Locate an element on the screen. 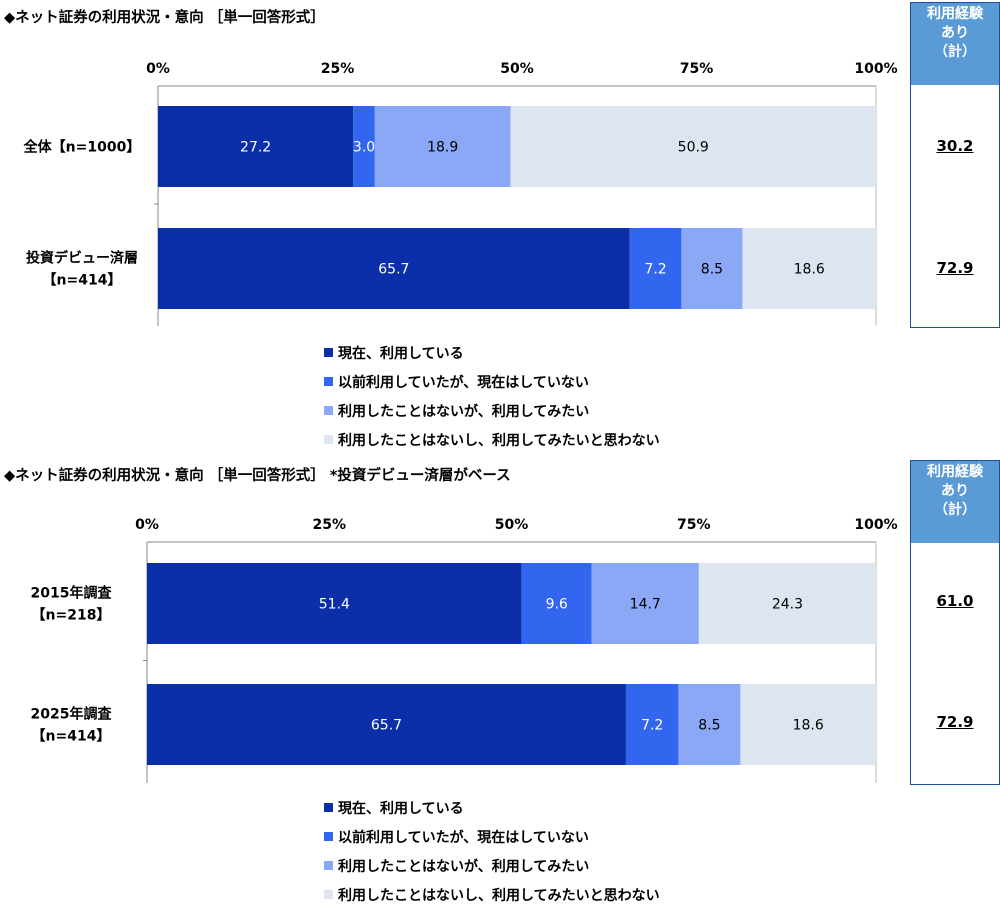 The image size is (1000, 909). data-label: 24.3 is located at coordinates (787, 605).